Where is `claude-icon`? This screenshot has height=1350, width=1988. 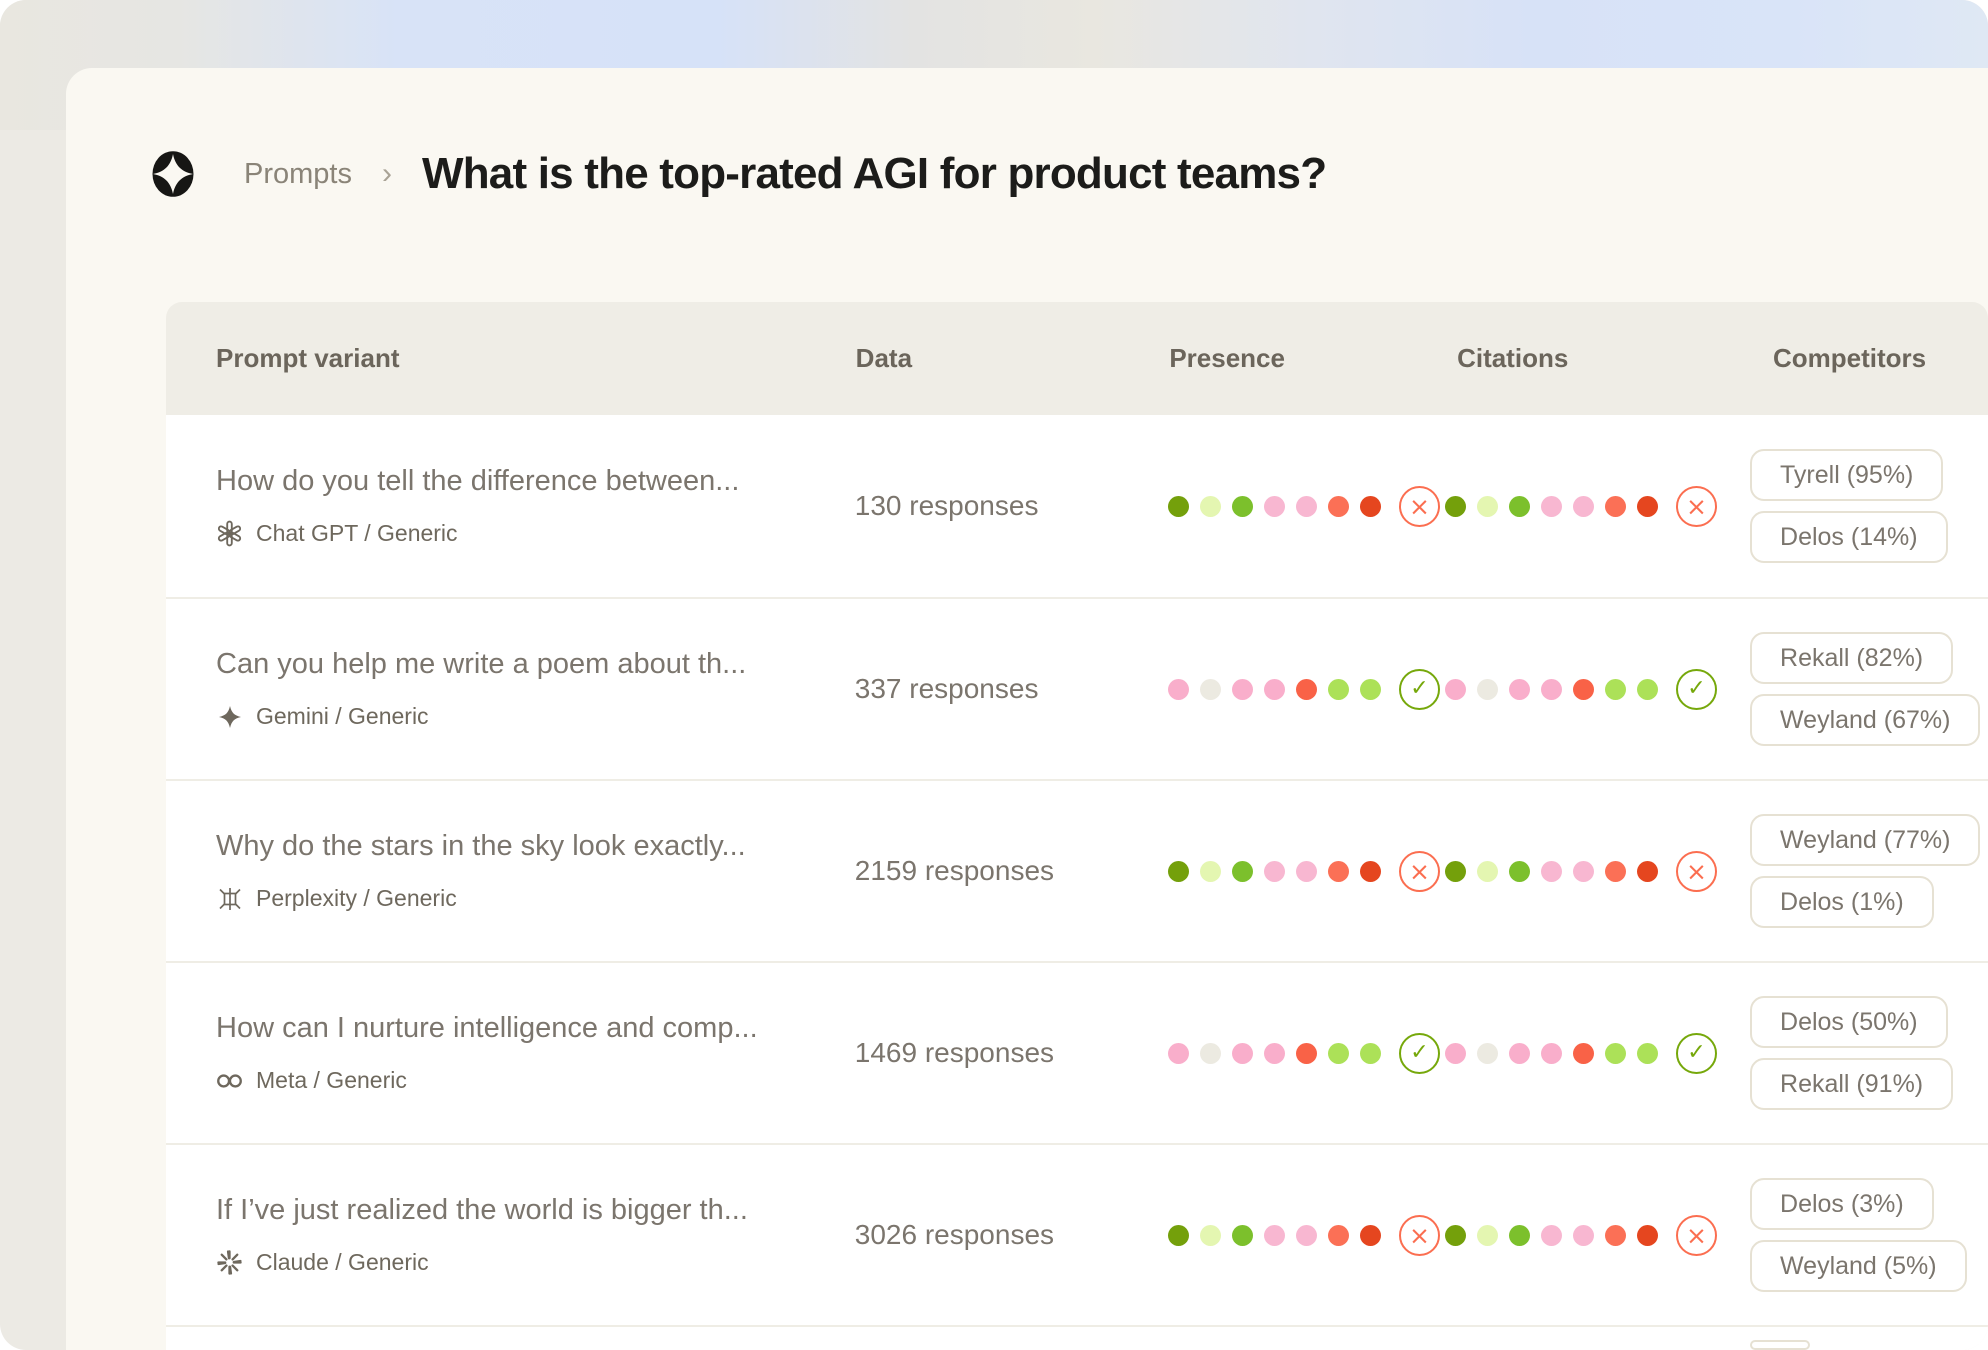 claude-icon is located at coordinates (229, 1262).